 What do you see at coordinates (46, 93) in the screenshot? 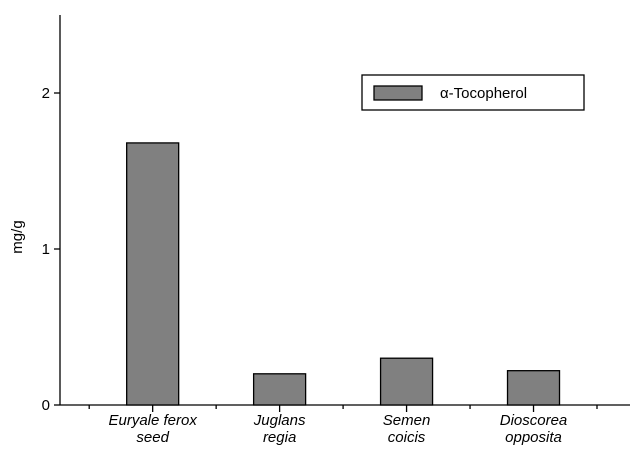
I see `y-tick-label: 2` at bounding box center [46, 93].